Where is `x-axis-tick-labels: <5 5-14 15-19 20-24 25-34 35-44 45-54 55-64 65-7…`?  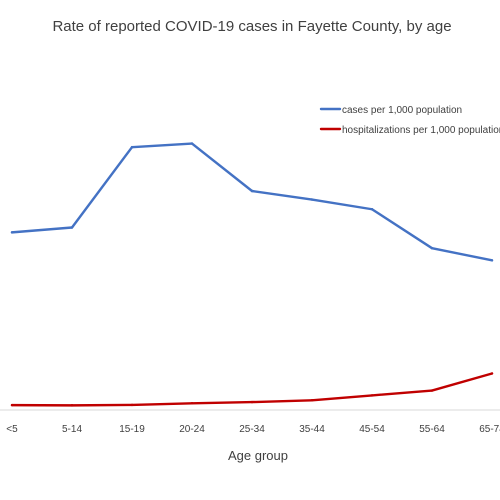 x-axis-tick-labels: <5 5-14 15-19 20-24 25-34 35-44 45-54 55-64 65-7… is located at coordinates (253, 429).